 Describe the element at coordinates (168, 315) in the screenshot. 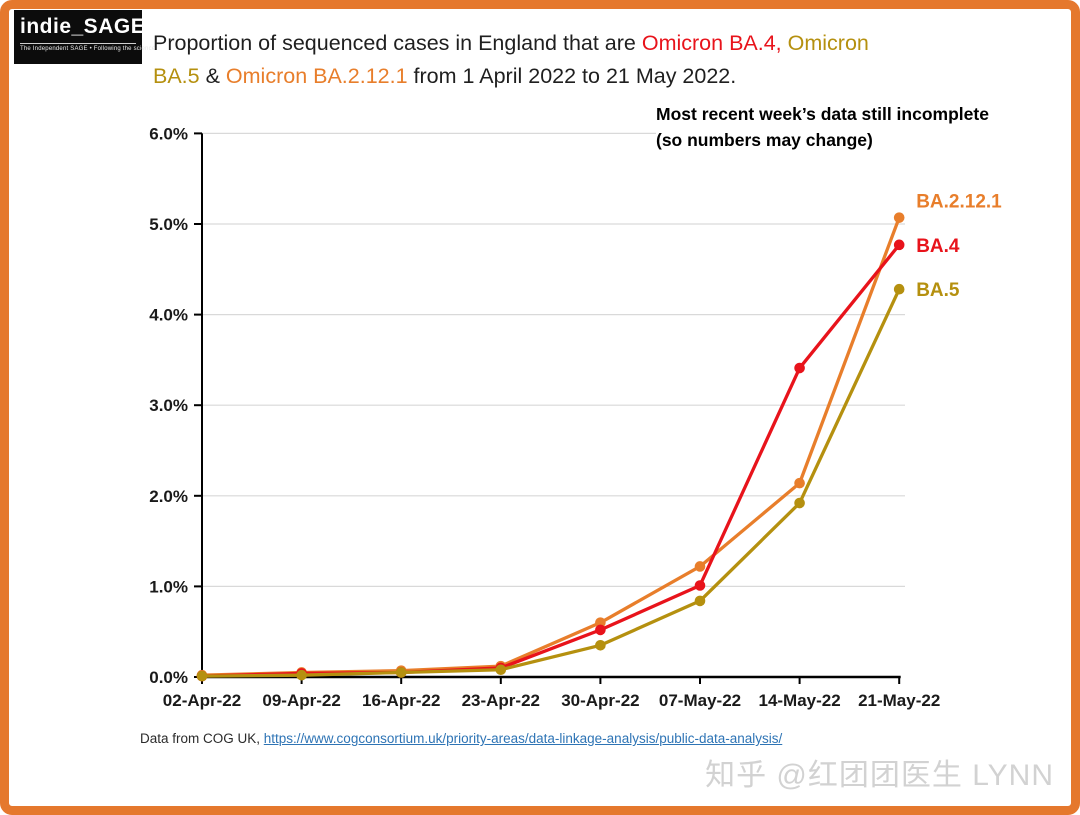

I see `y-tick-label: 4.0%` at that location.